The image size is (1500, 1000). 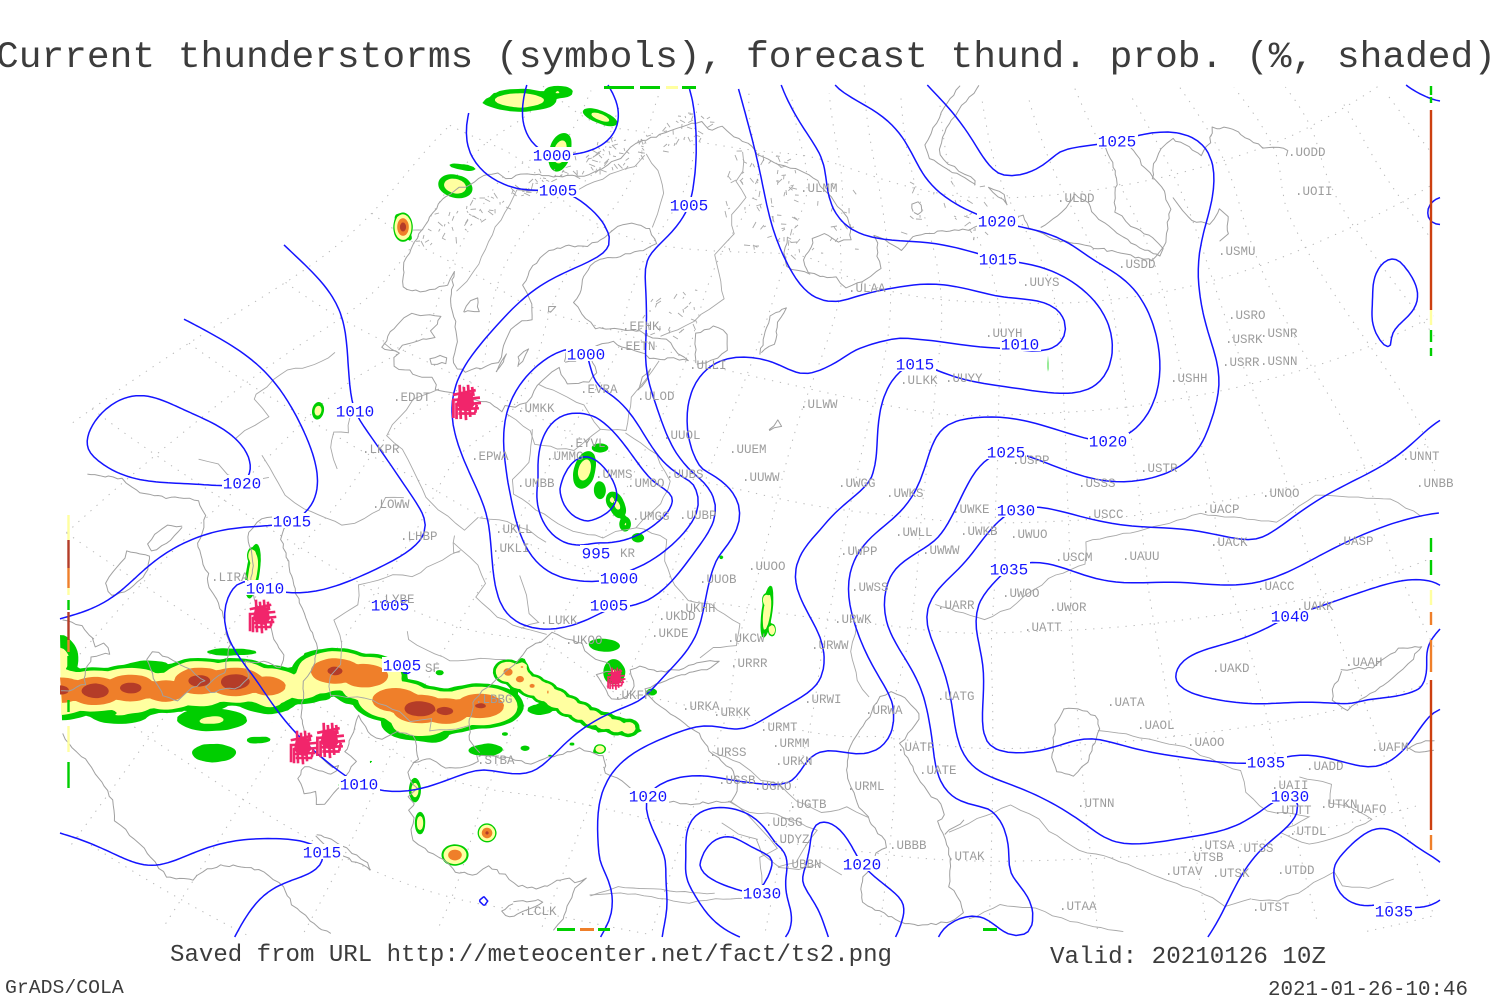 I want to click on svg-text: .UAFO, so click(x=1368, y=810).